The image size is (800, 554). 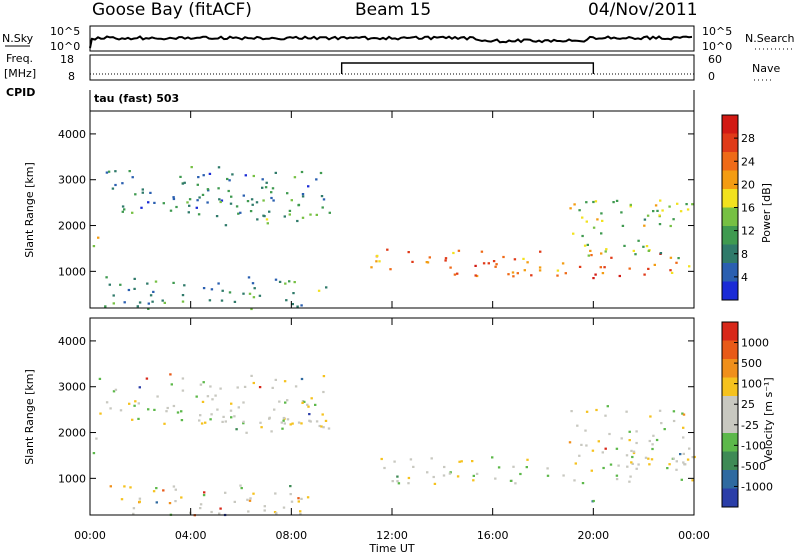 I want to click on power-colorbar-label: Power [dB], so click(x=766, y=213).